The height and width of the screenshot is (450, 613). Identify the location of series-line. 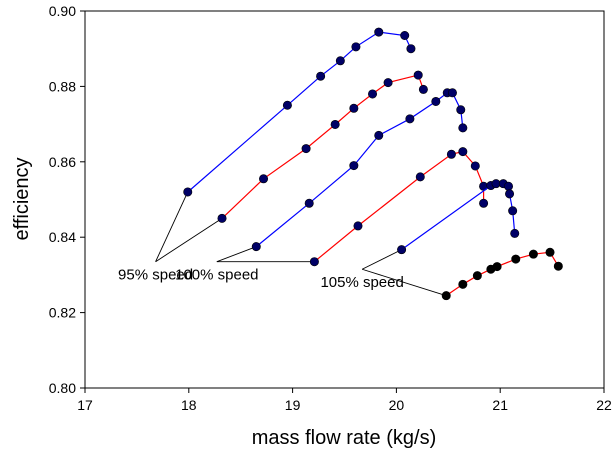
(359, 170).